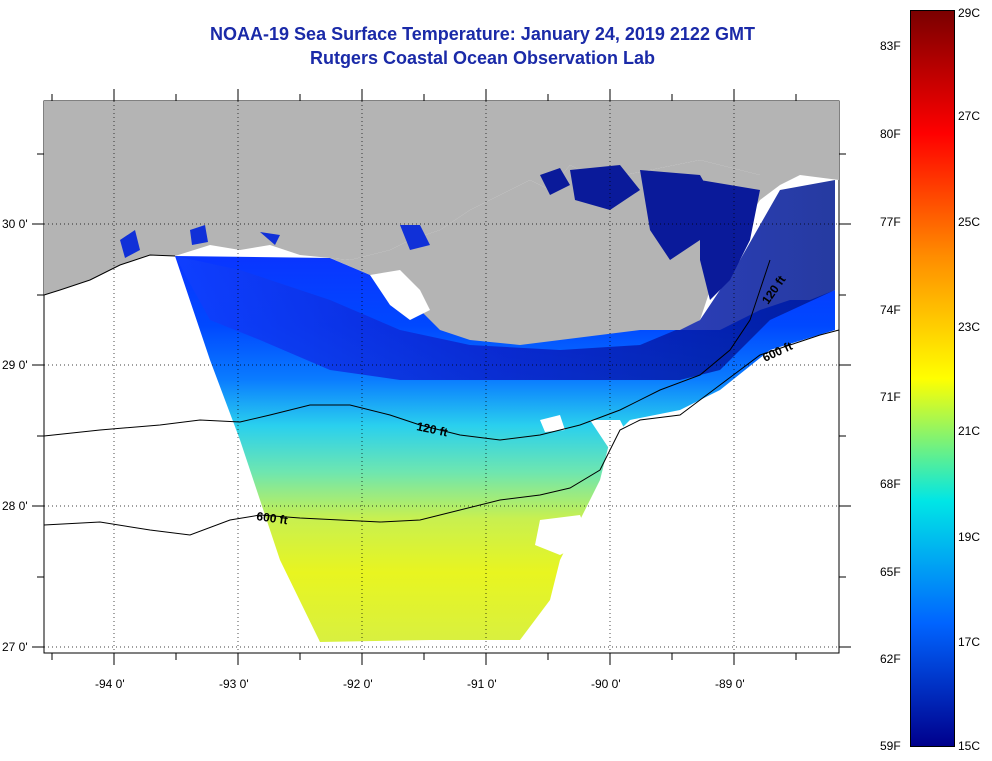 Image resolution: width=992 pixels, height=761 pixels. What do you see at coordinates (969, 116) in the screenshot?
I see `colorbar-label-c: 27C` at bounding box center [969, 116].